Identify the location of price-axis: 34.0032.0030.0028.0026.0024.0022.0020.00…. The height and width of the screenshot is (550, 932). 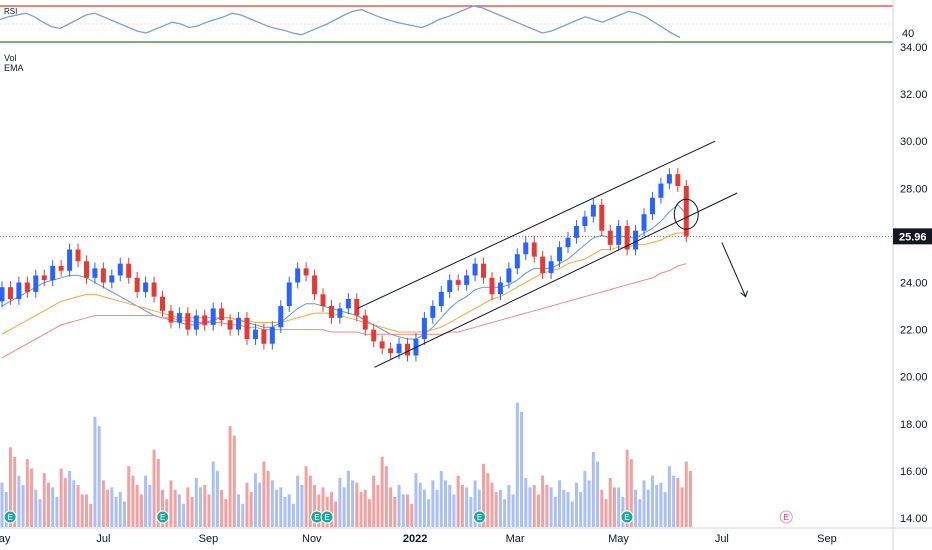
(912, 275).